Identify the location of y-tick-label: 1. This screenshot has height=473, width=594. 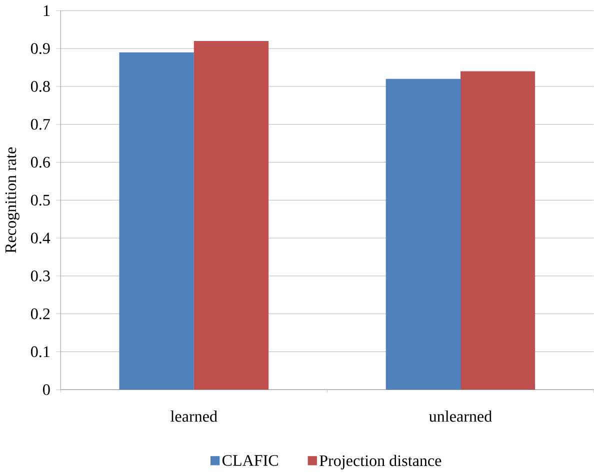
(47, 11).